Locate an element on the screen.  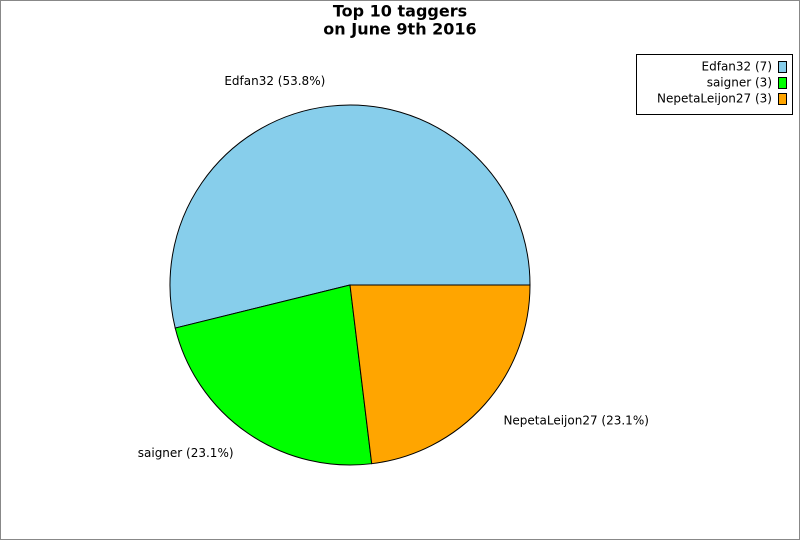
legend-box is located at coordinates (714, 84).